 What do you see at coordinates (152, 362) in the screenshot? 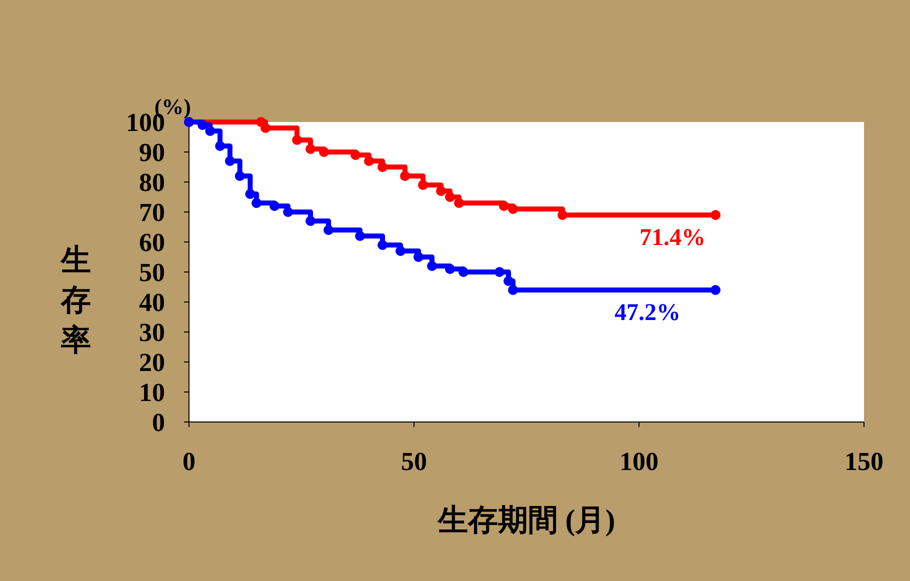
I see `y-tick-label: 20` at bounding box center [152, 362].